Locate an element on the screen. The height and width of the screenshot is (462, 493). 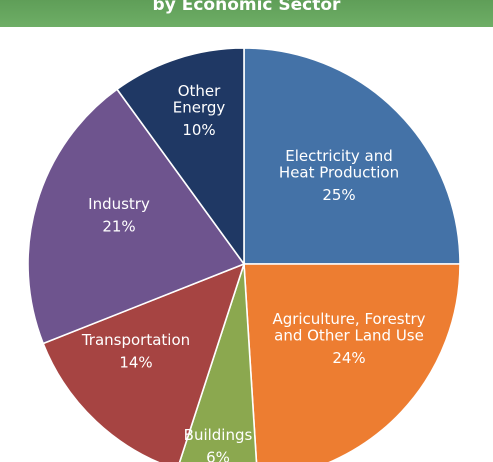
slice-label: Agriculture, Forestry is located at coordinates (348, 319).